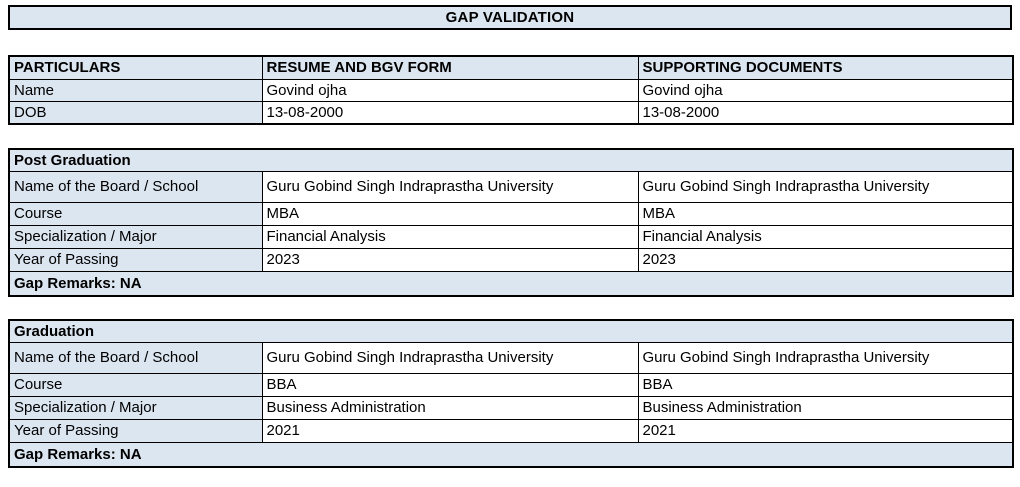 This screenshot has width=1020, height=487. I want to click on resume-value: Govind ojha, so click(450, 90).